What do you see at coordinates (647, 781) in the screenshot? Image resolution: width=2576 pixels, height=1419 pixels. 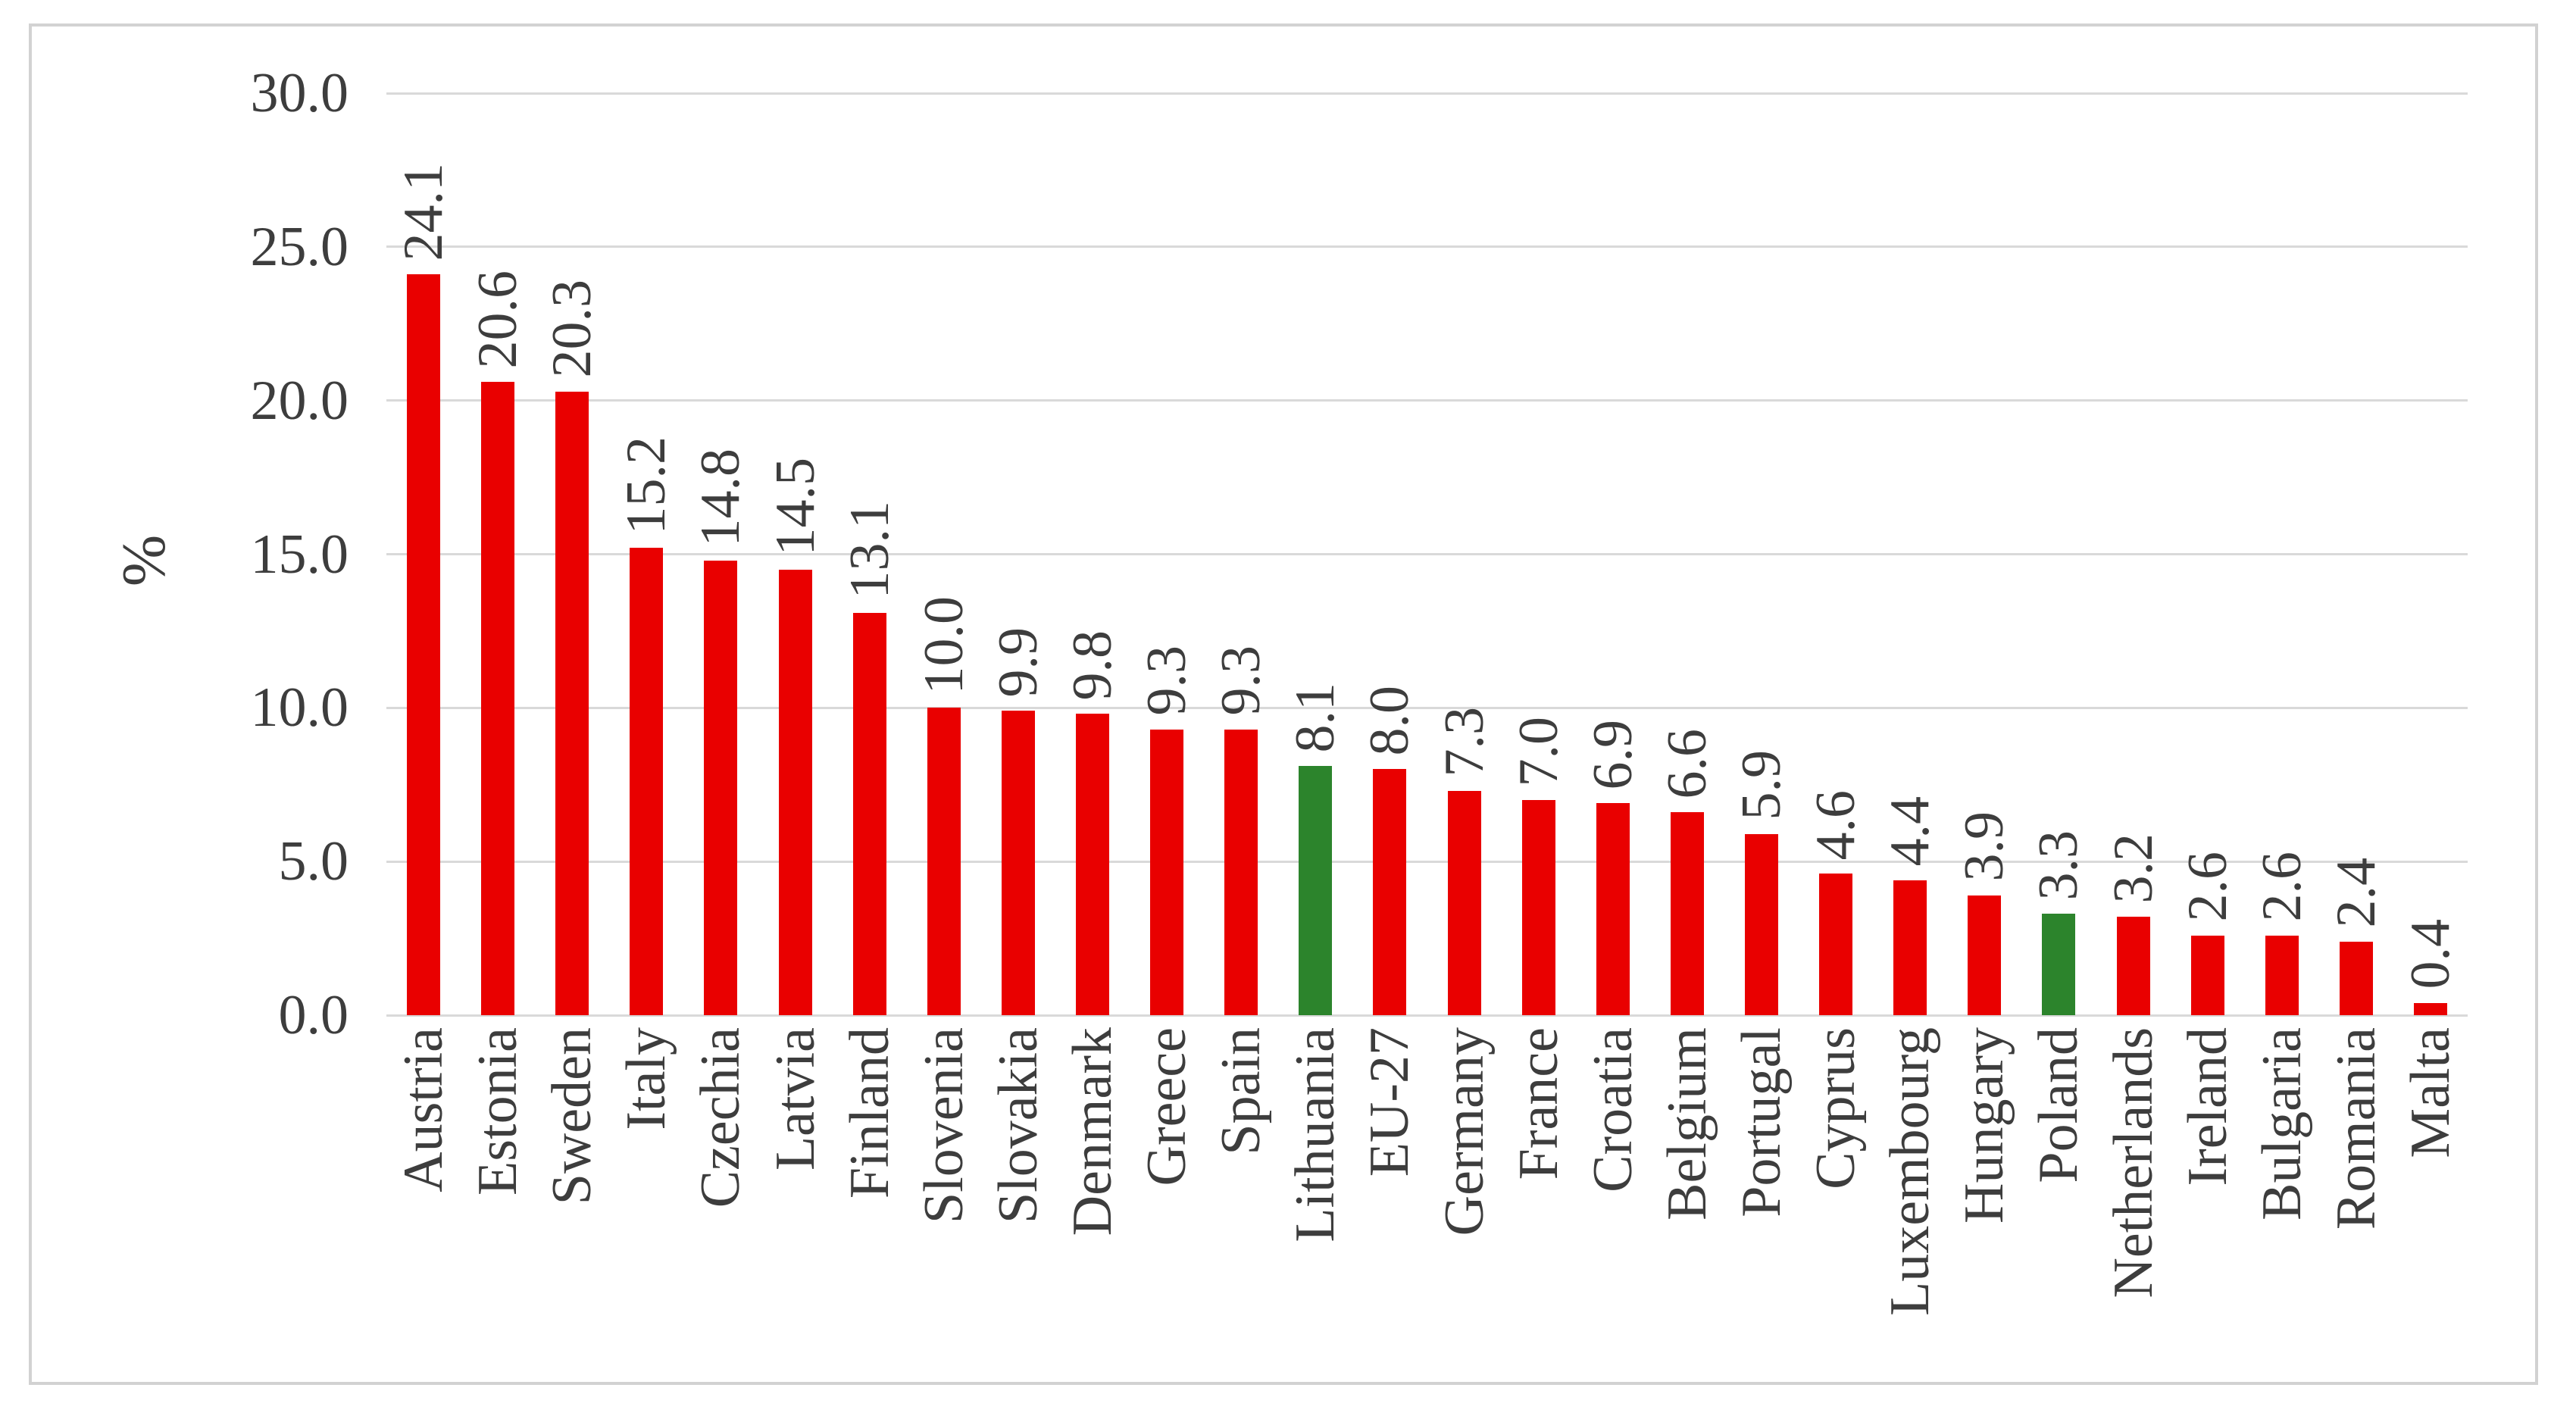 I see `bar-italy` at bounding box center [647, 781].